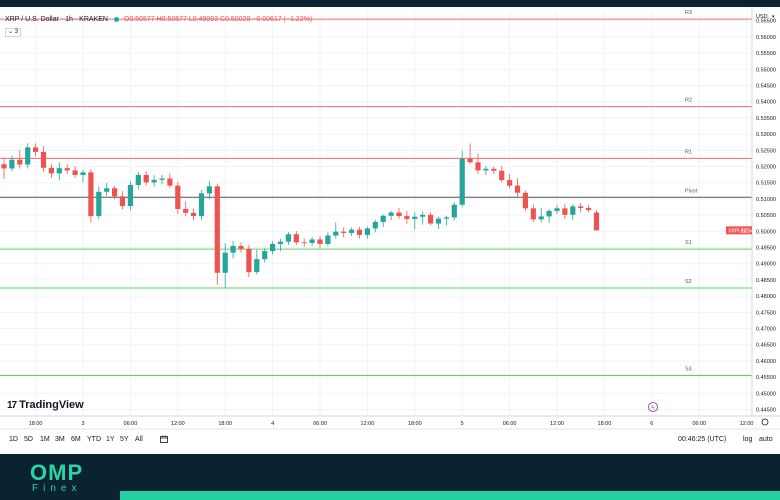 This screenshot has height=500, width=780. Describe the element at coordinates (766, 103) in the screenshot. I see `y-tick-label: 0.54000` at that location.